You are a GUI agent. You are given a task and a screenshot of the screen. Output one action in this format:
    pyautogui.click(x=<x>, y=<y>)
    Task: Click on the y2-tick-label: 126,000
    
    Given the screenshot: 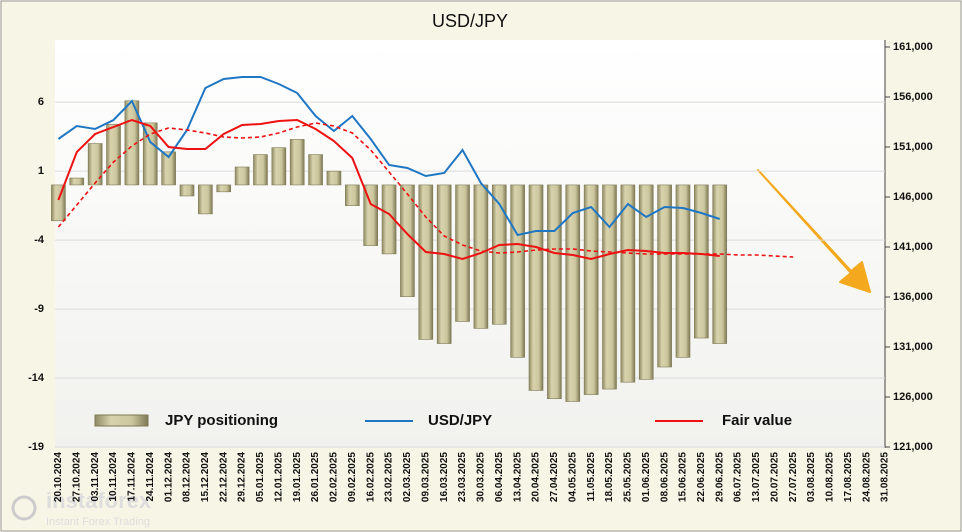 What is the action you would take?
    pyautogui.click(x=913, y=397)
    